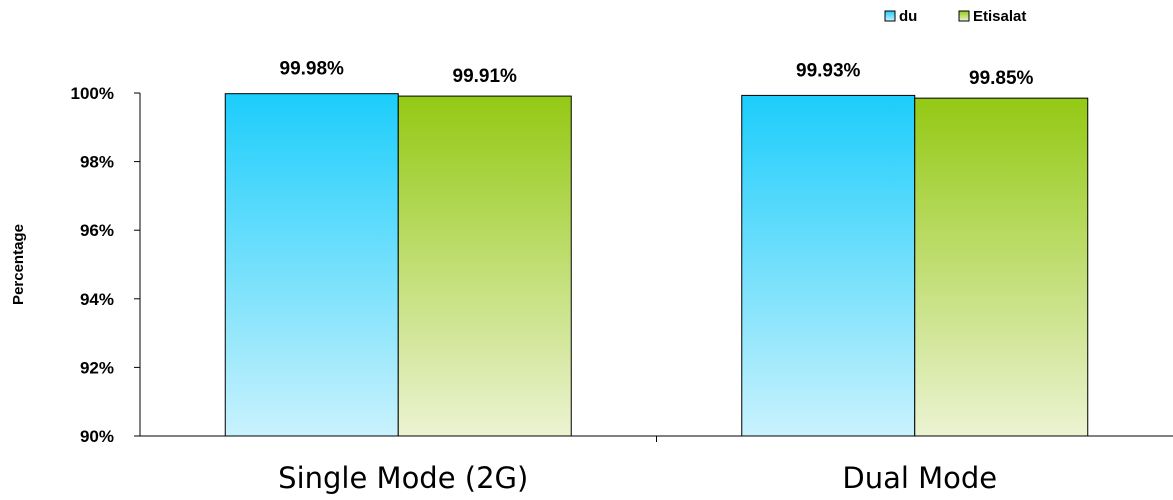 This screenshot has width=1173, height=500. What do you see at coordinates (964, 16) in the screenshot?
I see `legend-swatch-etisalat` at bounding box center [964, 16].